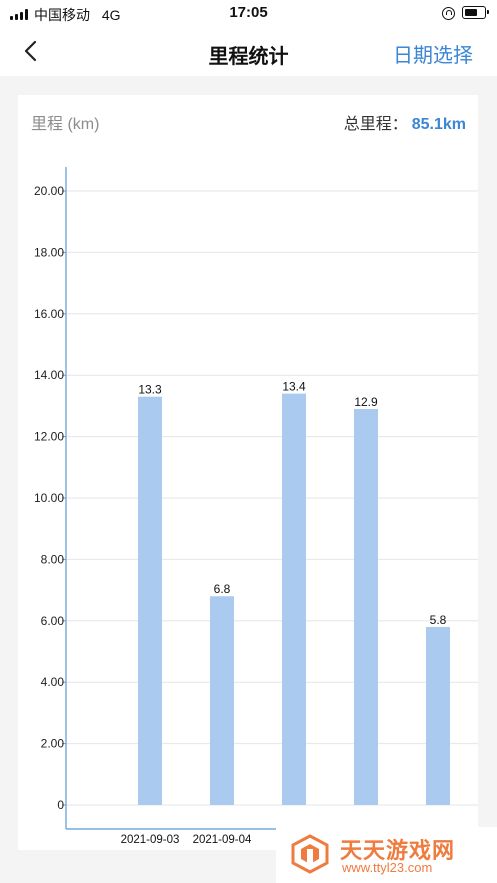 The image size is (497, 883). Describe the element at coordinates (49, 498) in the screenshot. I see `y-tick-label: 10.00` at that location.